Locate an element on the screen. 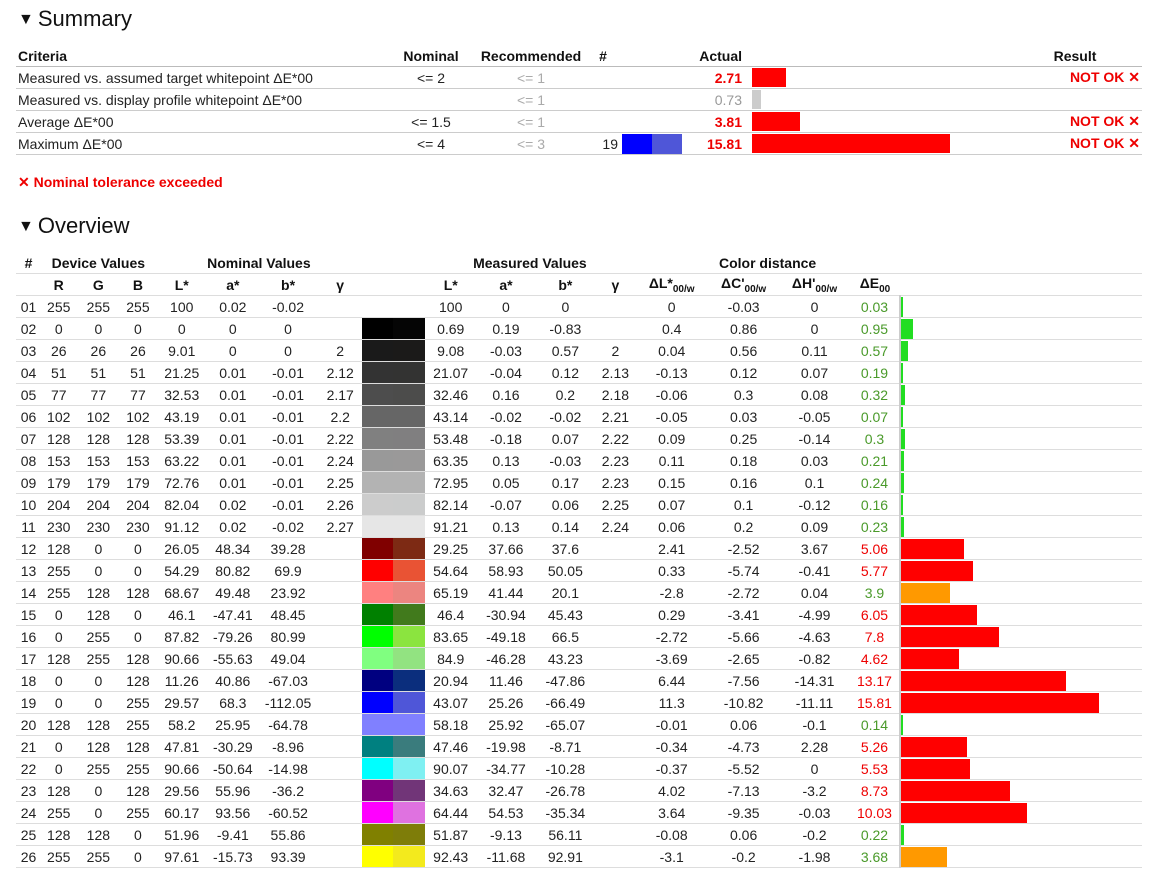 This screenshot has width=1165, height=882. delta-e-value: 0.57 is located at coordinates (874, 350).